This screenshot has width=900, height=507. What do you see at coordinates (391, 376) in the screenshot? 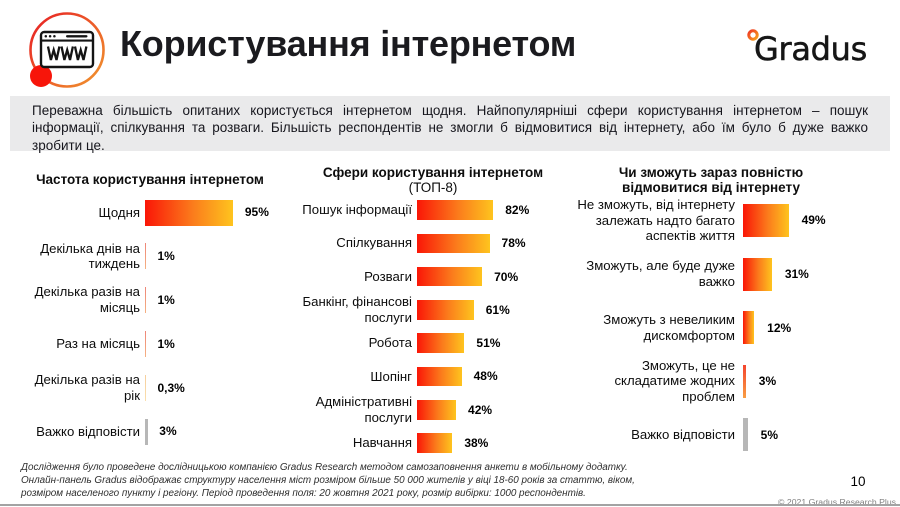
I see `bar-label: Шопінг` at bounding box center [391, 376].